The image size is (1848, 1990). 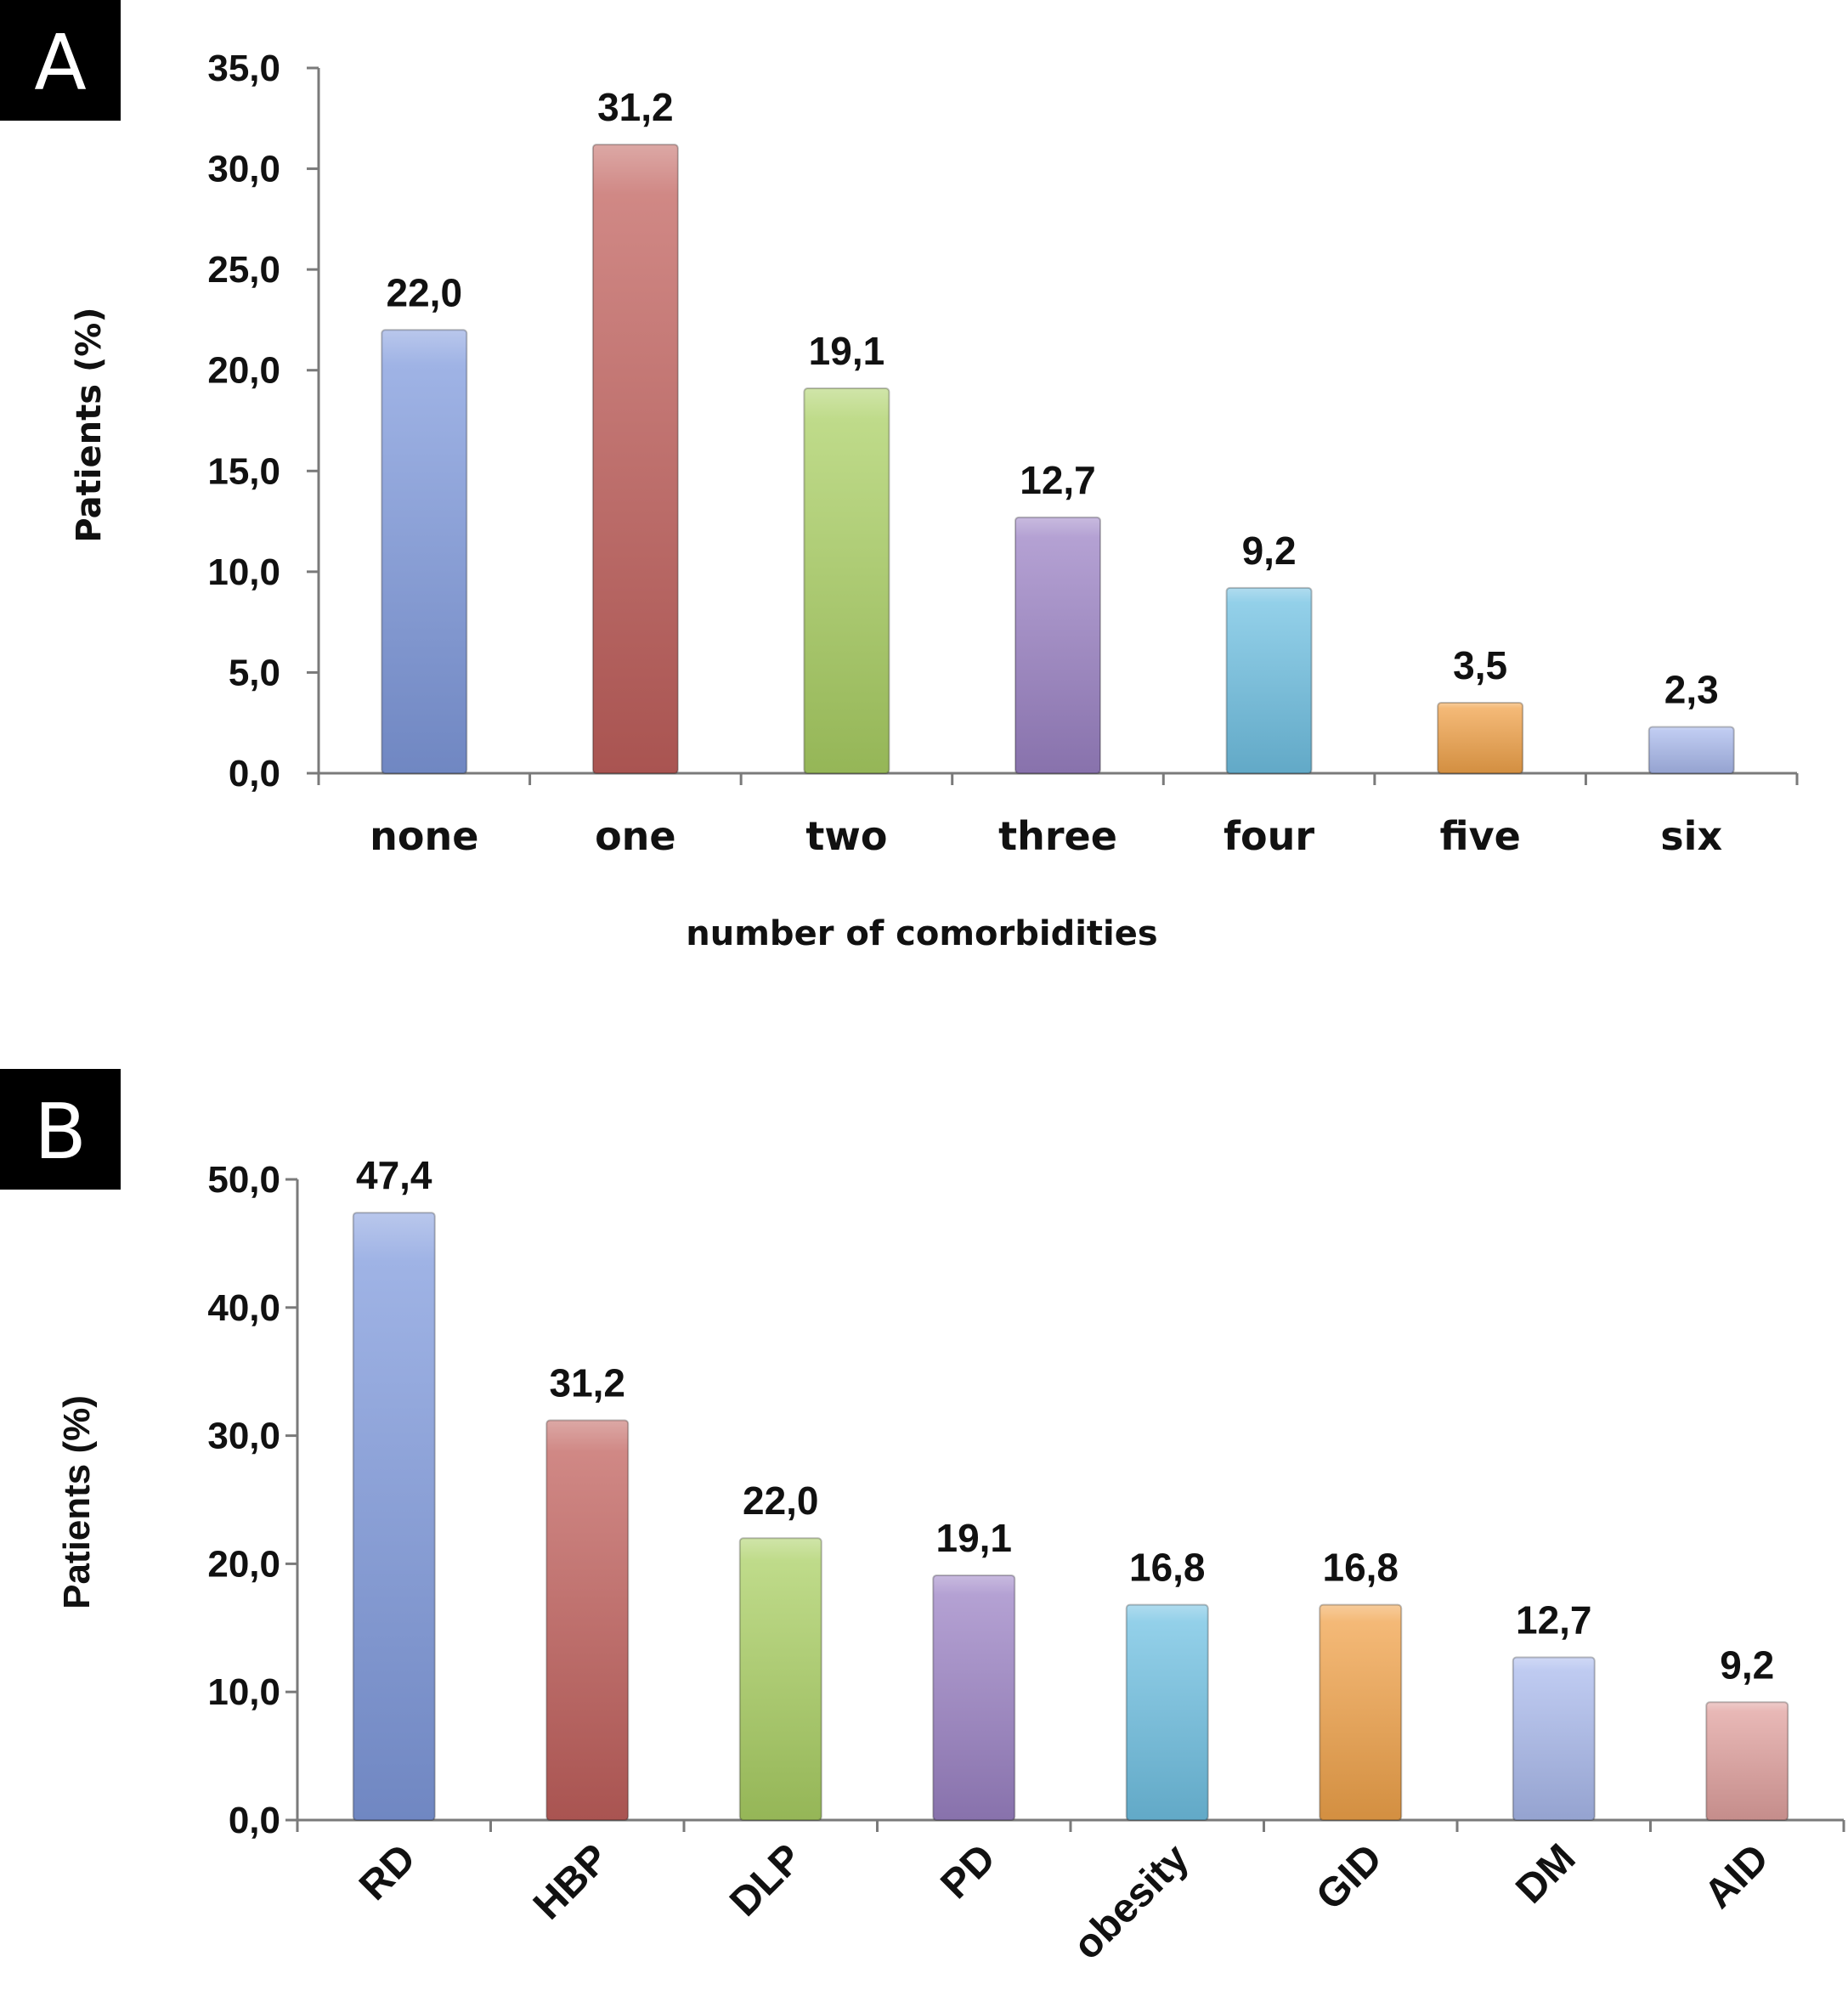 I want to click on panel-a-data-label: 22,0, so click(x=425, y=292).